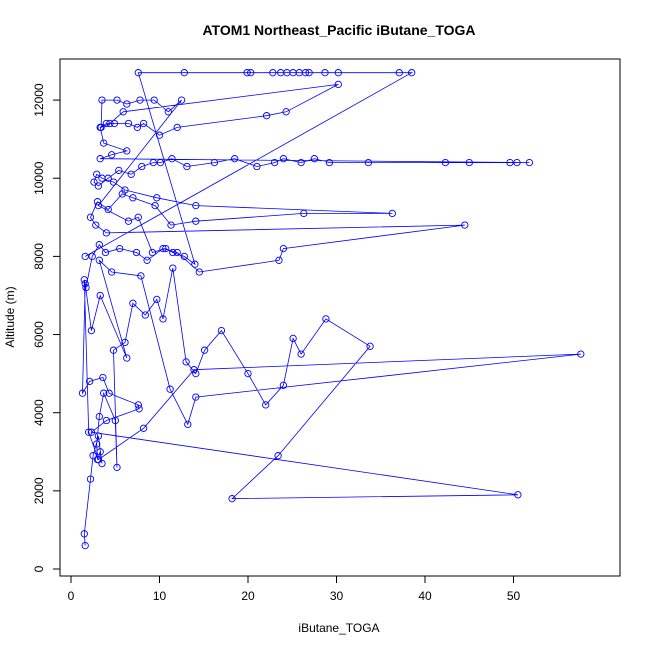 The height and width of the screenshot is (650, 650). I want to click on y-tick-label: 2000, so click(39, 490).